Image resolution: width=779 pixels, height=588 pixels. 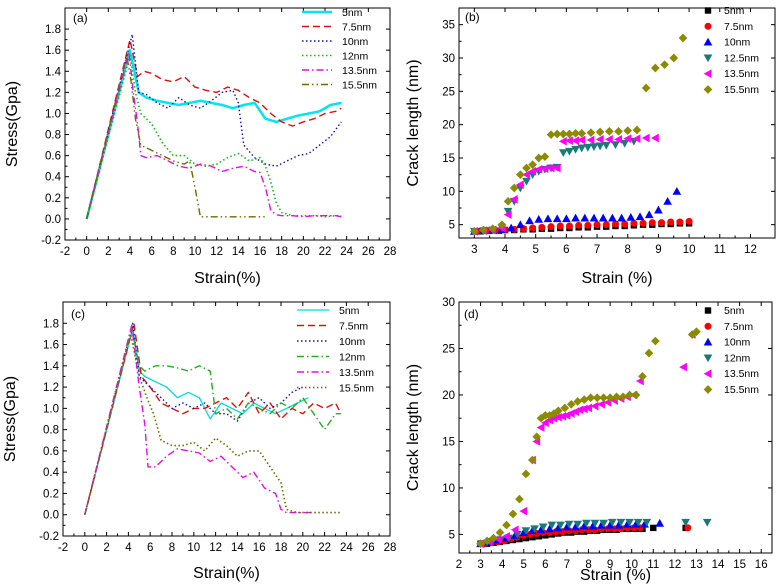 I want to click on legend: 5nm 7.5nm 10nm 12nm 13.5nm 15.5nm, so click(x=731, y=350).